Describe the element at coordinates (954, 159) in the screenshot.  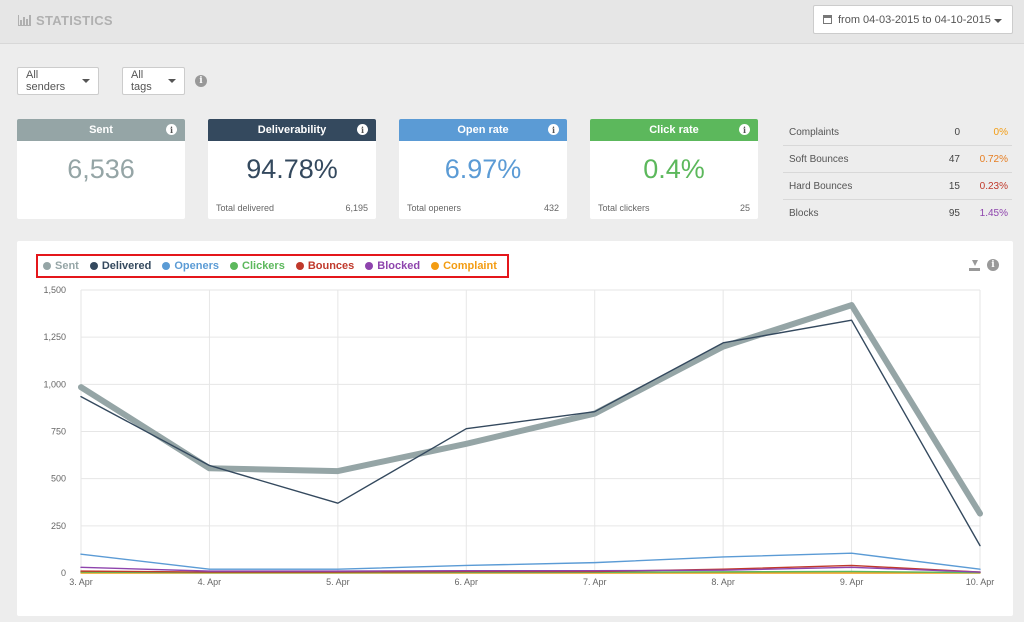
I see `side-stat-count: 47` at that location.